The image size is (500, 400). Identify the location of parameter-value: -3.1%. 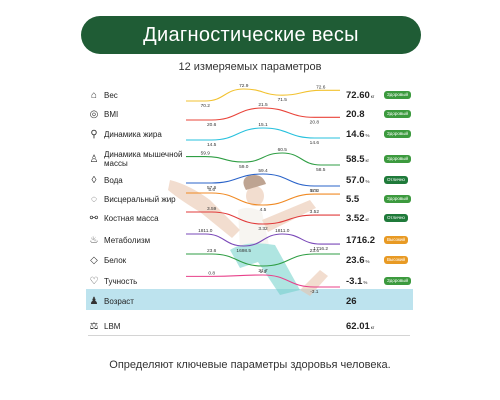
(356, 281).